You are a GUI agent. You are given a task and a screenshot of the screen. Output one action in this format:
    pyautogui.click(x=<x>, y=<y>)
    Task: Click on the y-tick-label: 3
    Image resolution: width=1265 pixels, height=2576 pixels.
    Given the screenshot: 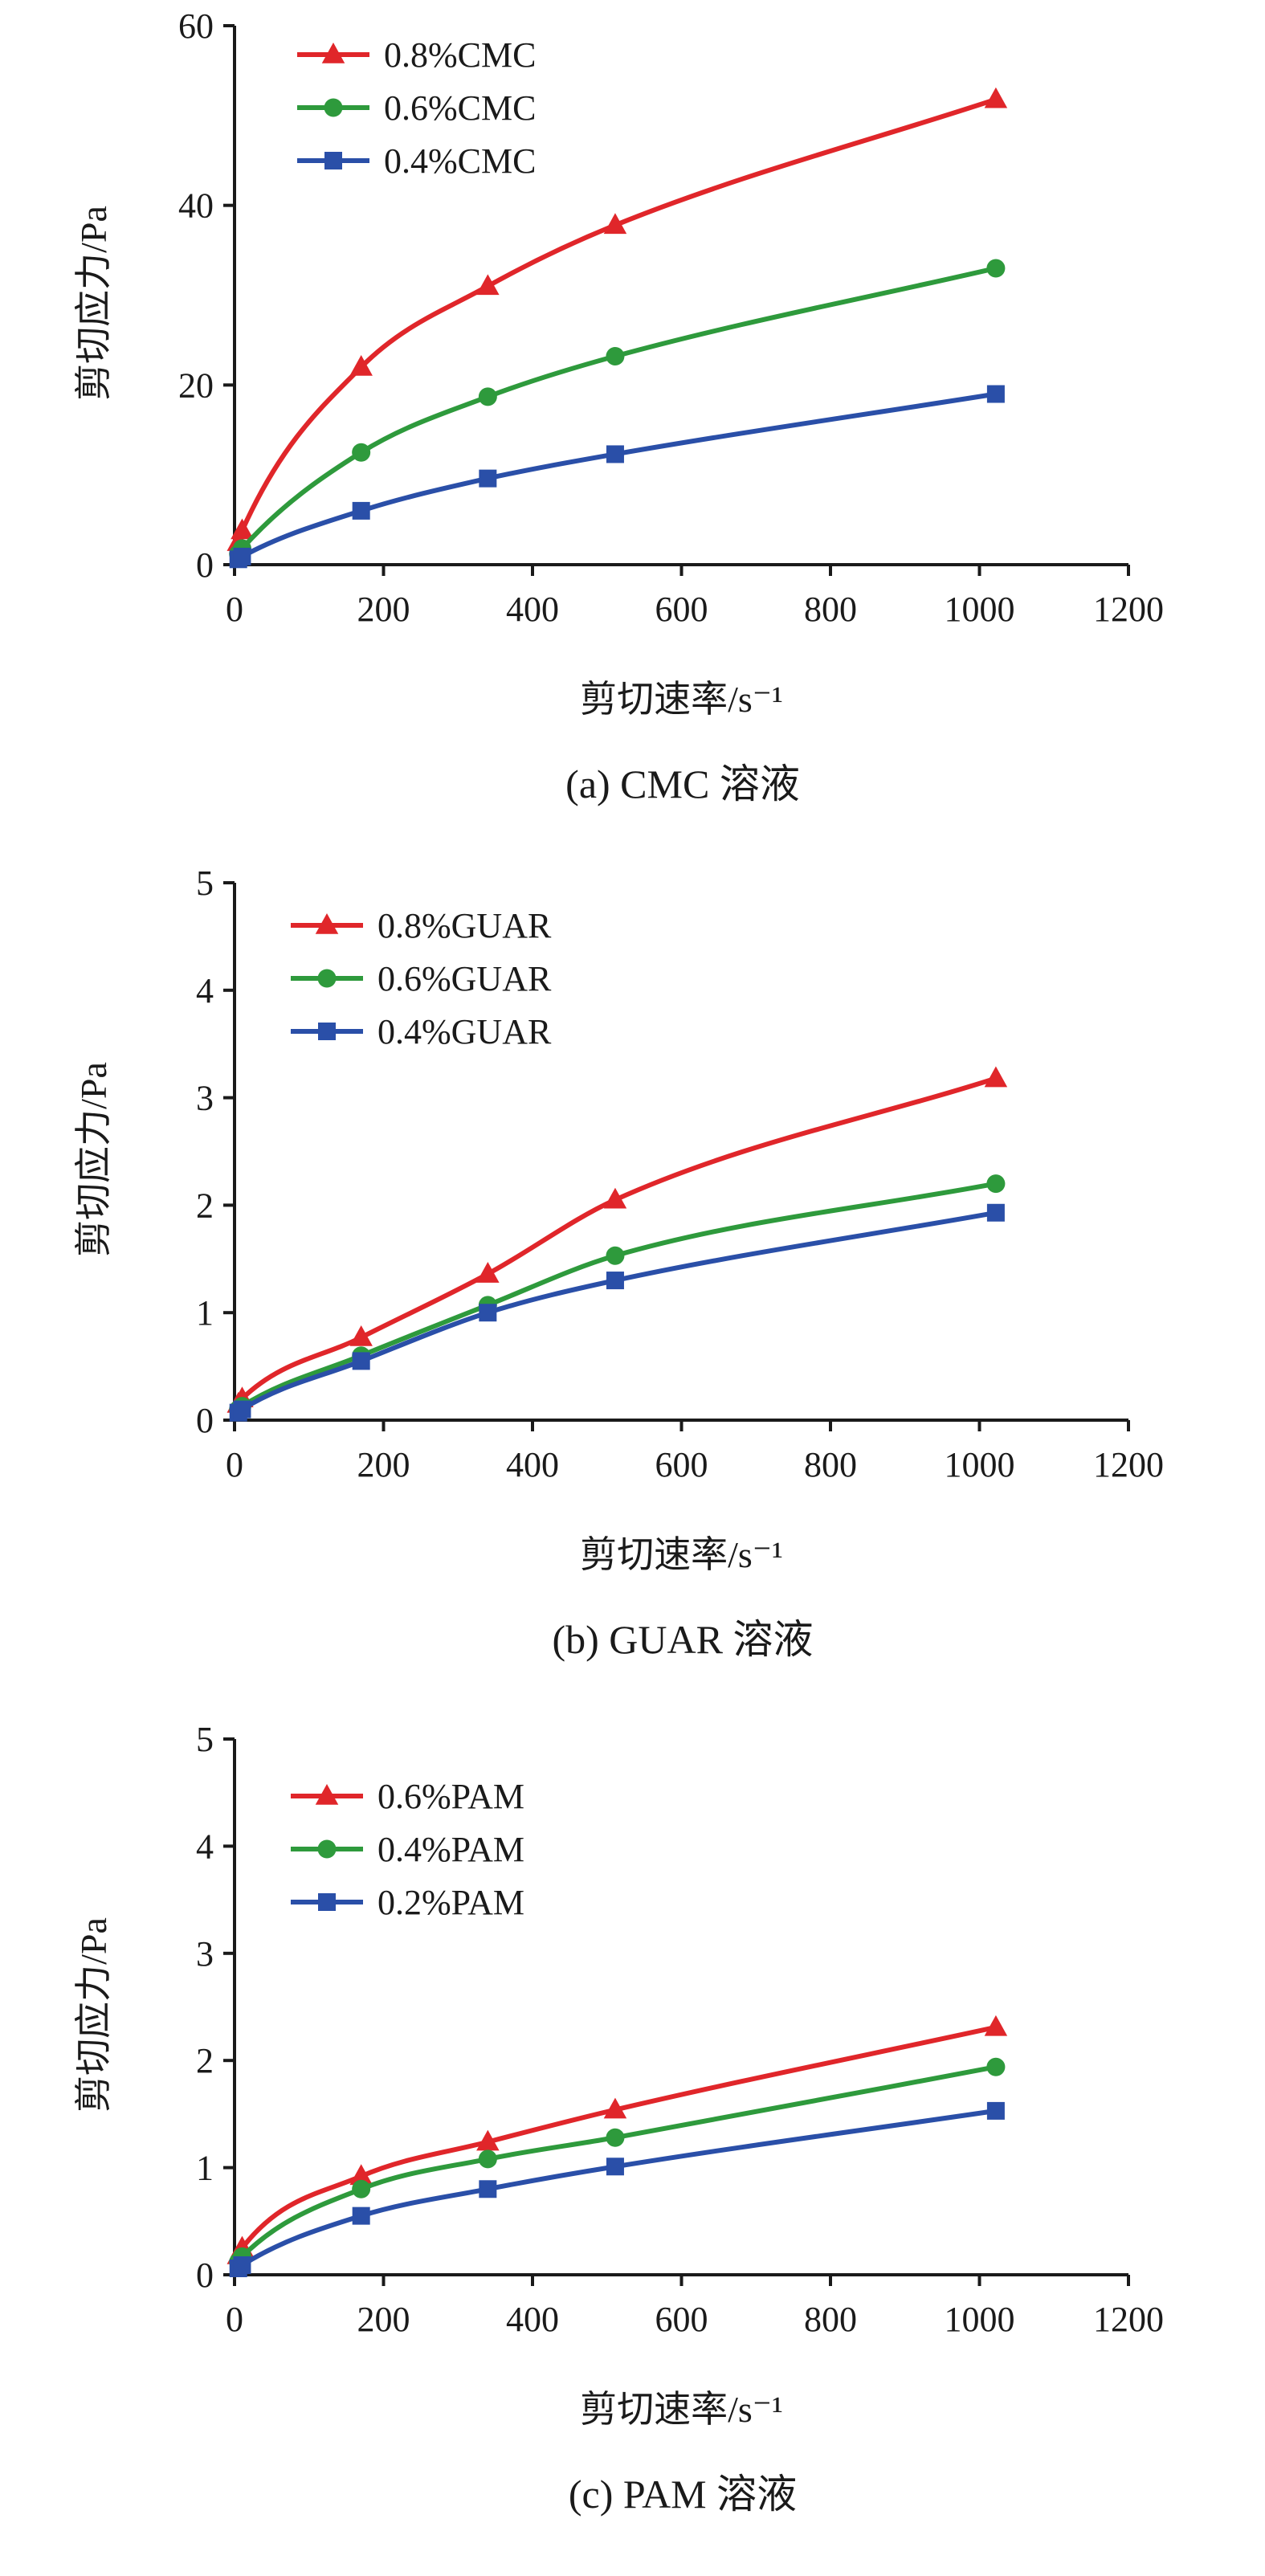 What is the action you would take?
    pyautogui.click(x=205, y=1098)
    